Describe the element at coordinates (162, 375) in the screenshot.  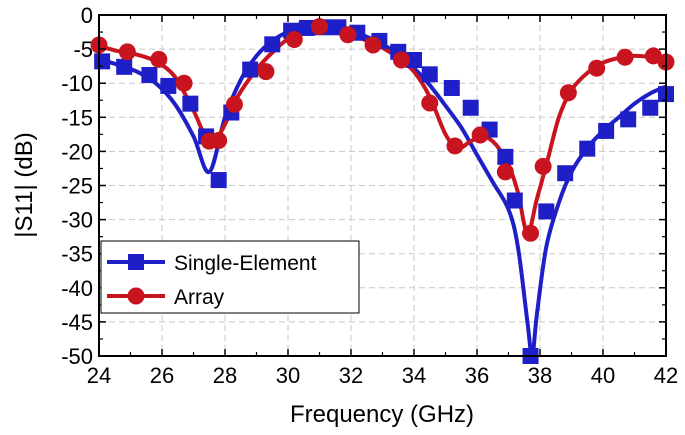
I see `x-tick-label: 26` at that location.